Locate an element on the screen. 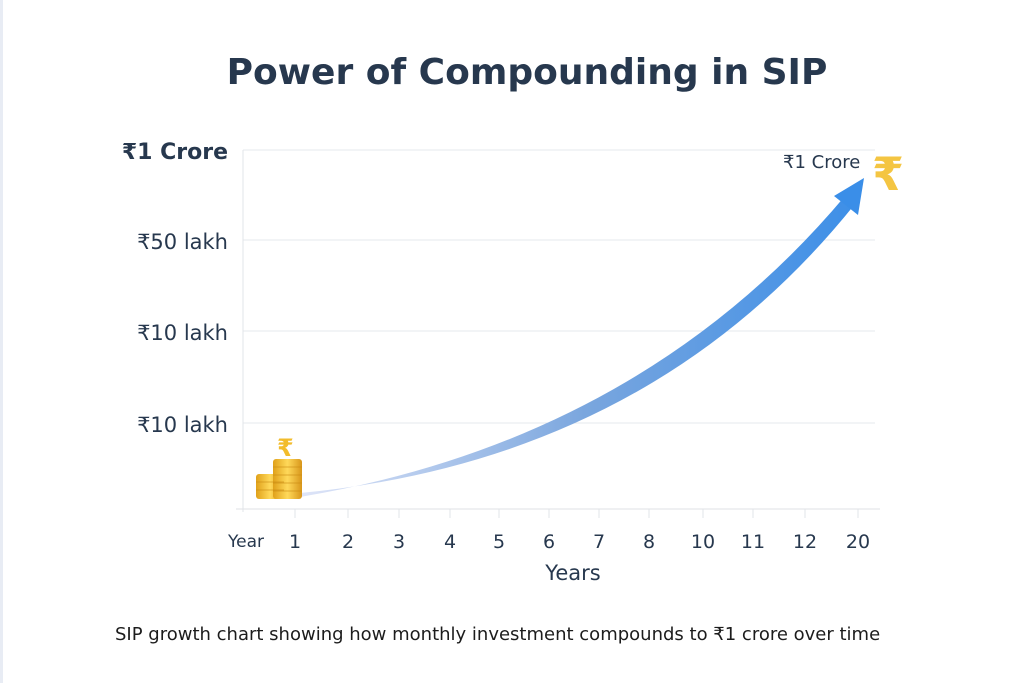 The height and width of the screenshot is (683, 1024). growth-arrow-head is located at coordinates (849, 196).